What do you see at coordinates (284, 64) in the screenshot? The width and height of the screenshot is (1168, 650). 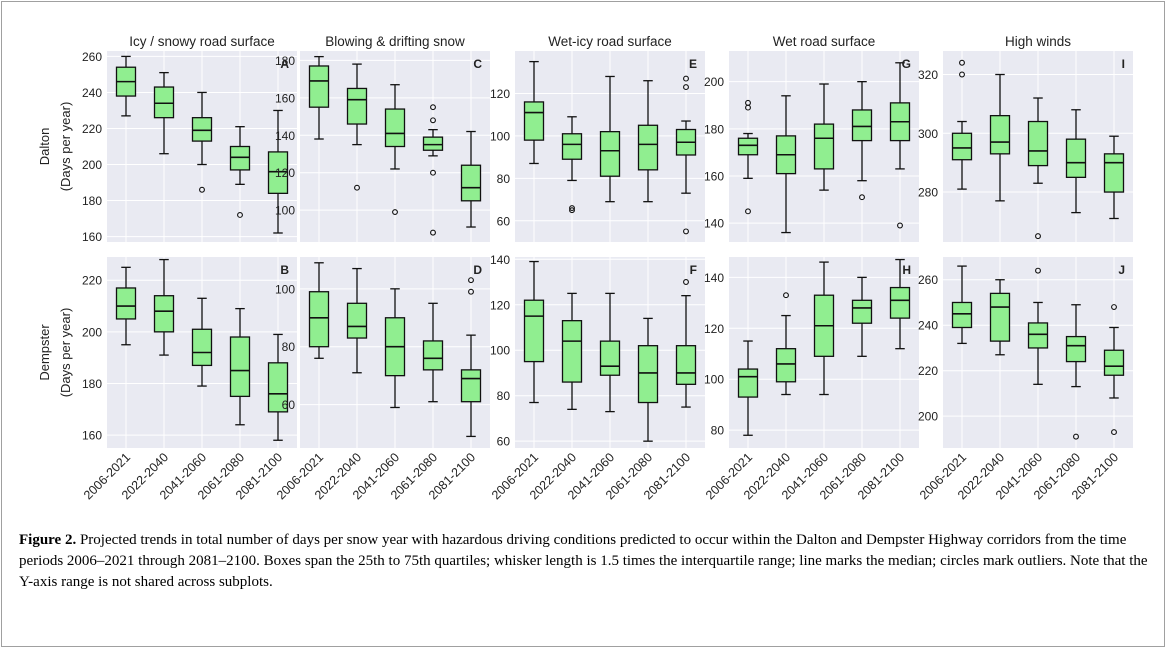 I see `panel-letter: A` at bounding box center [284, 64].